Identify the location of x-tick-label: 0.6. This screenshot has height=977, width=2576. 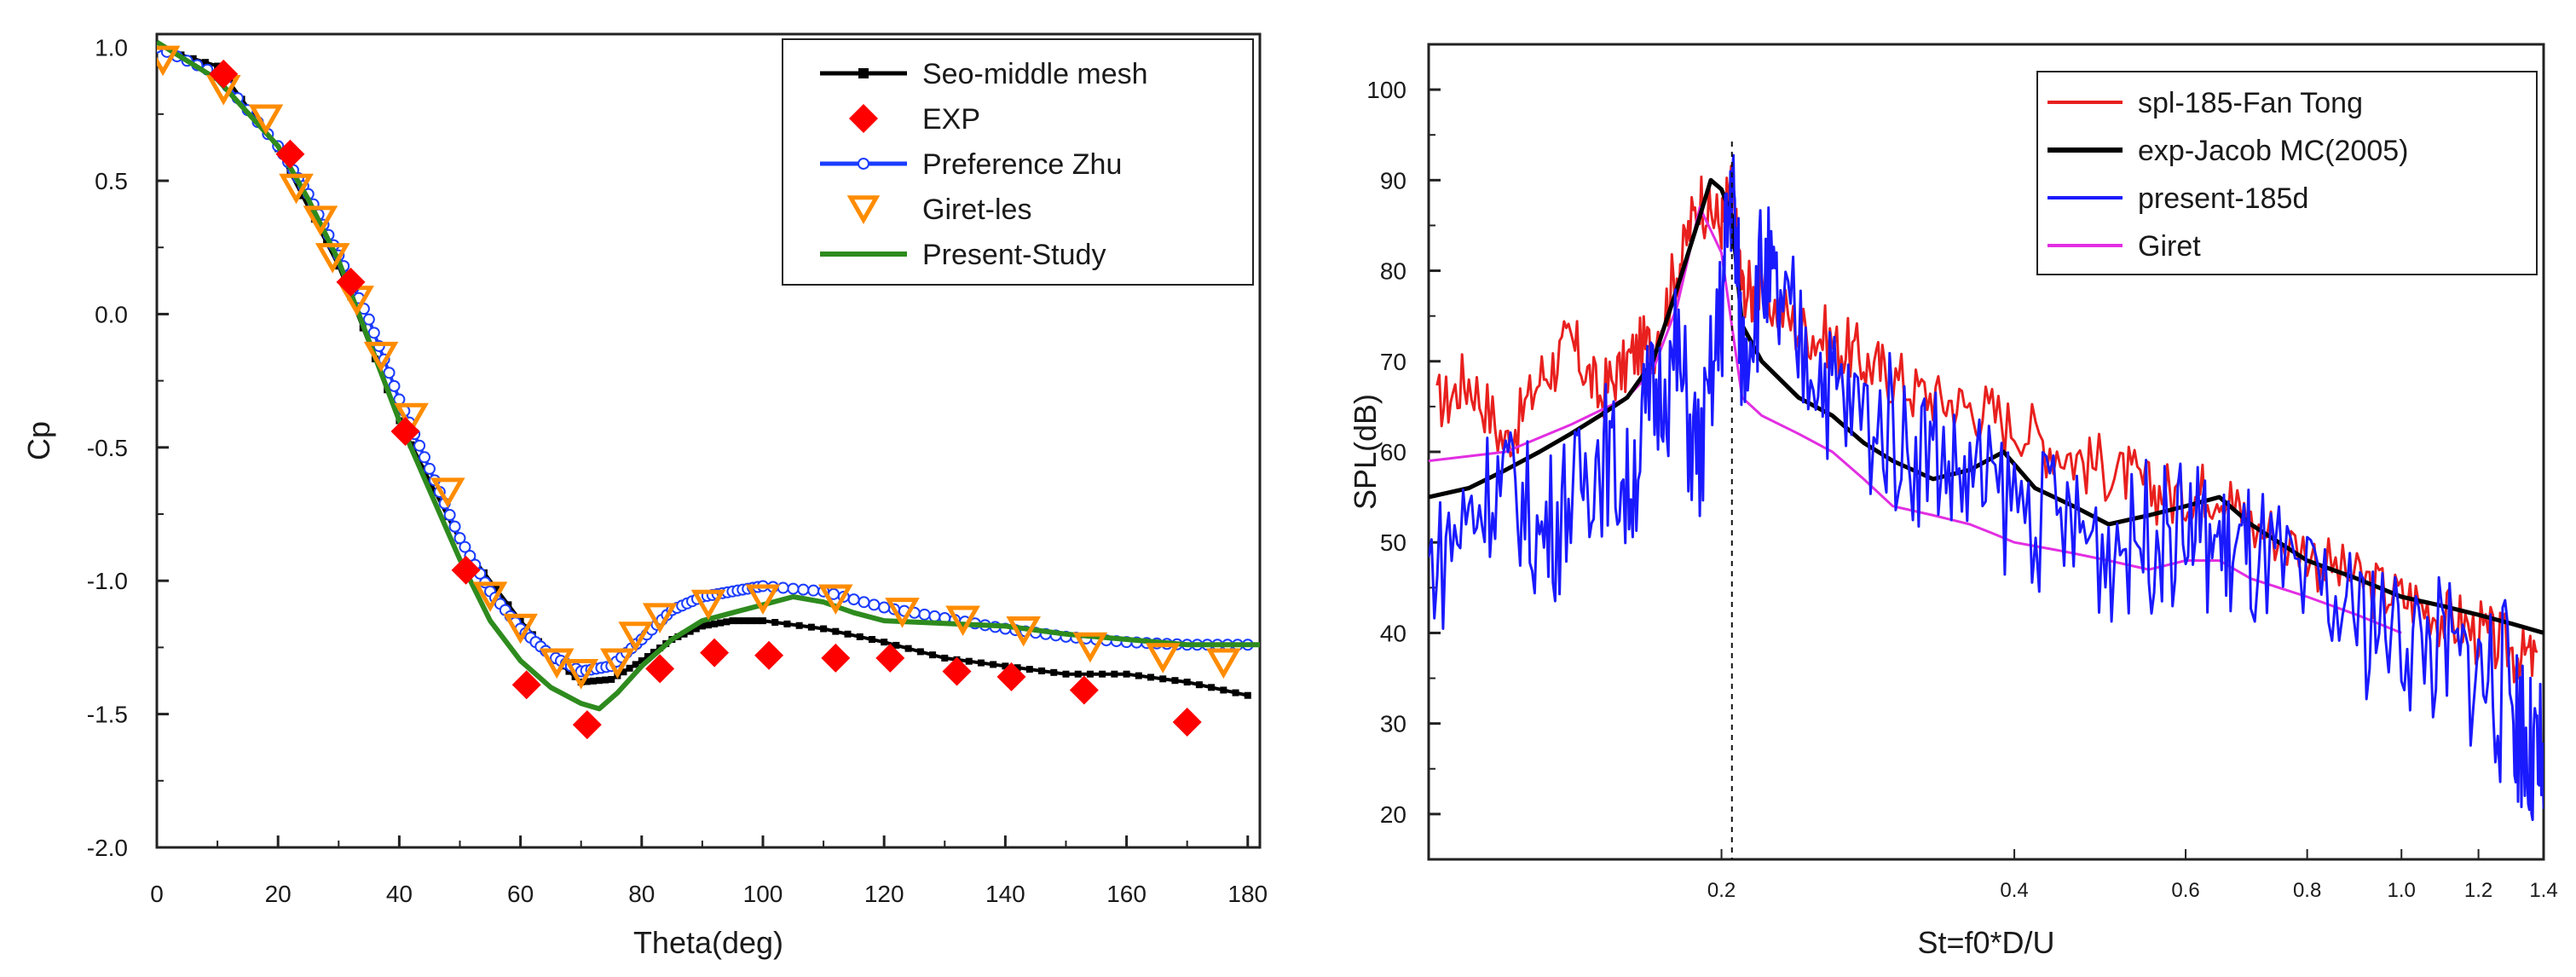
(2185, 890).